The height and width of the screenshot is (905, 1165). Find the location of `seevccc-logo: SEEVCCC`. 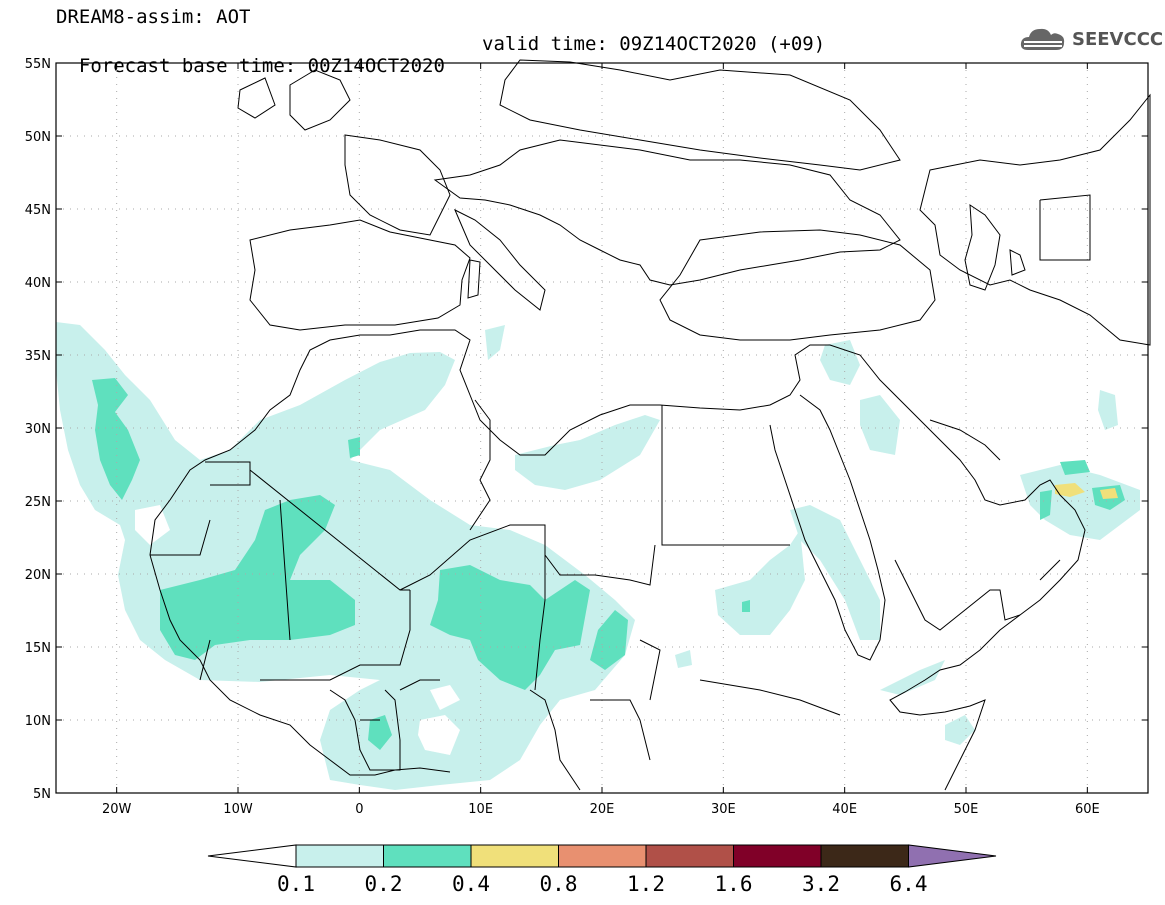

seevccc-logo: SEEVCCC is located at coordinates (1090, 39).